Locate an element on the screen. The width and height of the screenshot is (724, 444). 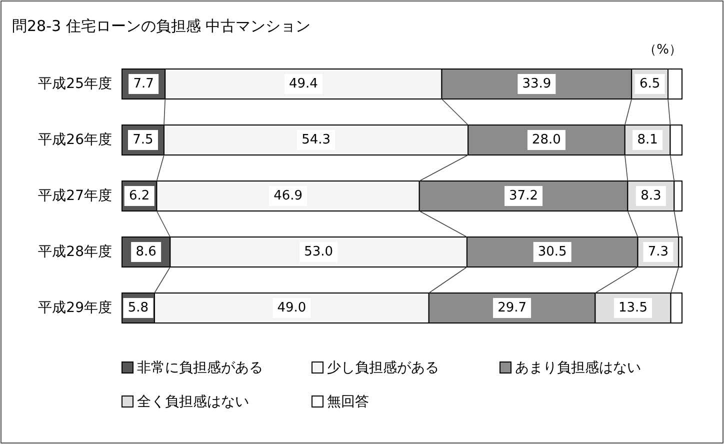
y-tick-label: 平成27年度 is located at coordinates (75, 196).